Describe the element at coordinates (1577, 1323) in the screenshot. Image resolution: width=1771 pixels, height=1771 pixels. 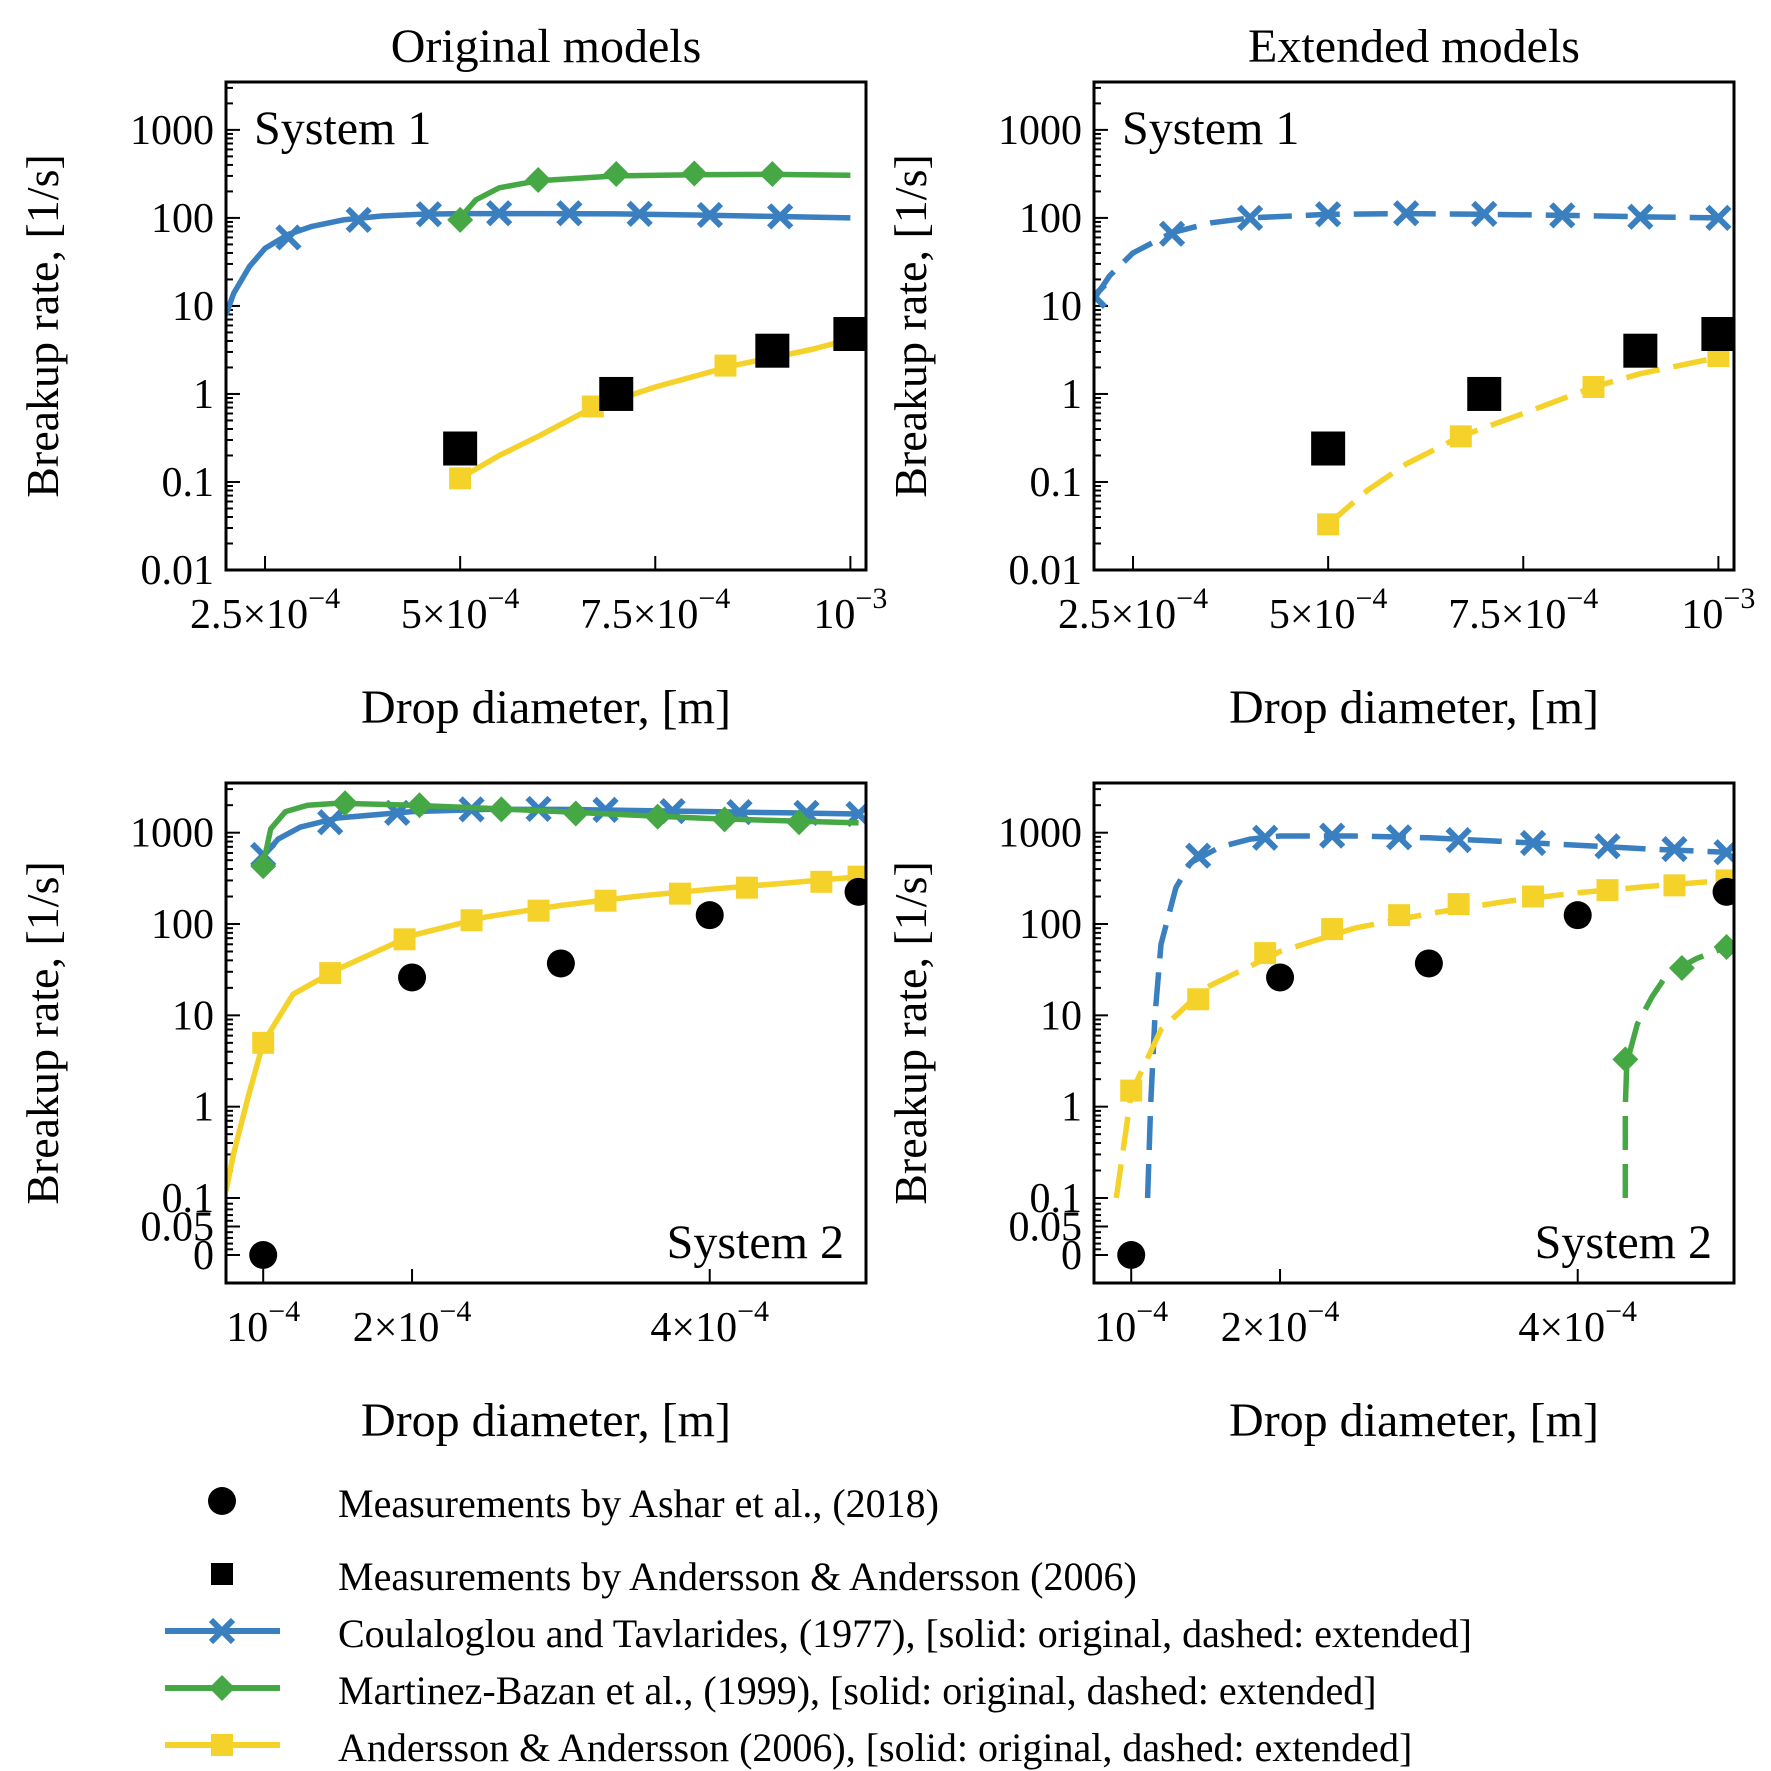
I see `x-tick-label: 4×10⁻⁴` at that location.